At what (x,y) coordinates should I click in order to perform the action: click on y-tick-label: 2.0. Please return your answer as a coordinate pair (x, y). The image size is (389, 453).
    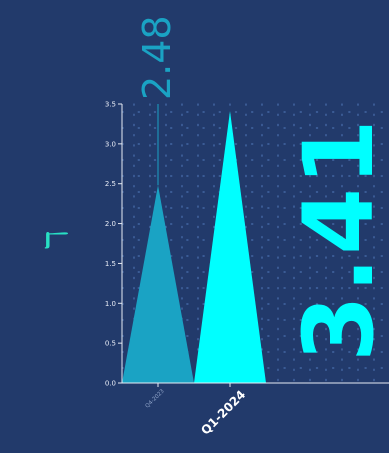
    Looking at the image, I should click on (110, 224).